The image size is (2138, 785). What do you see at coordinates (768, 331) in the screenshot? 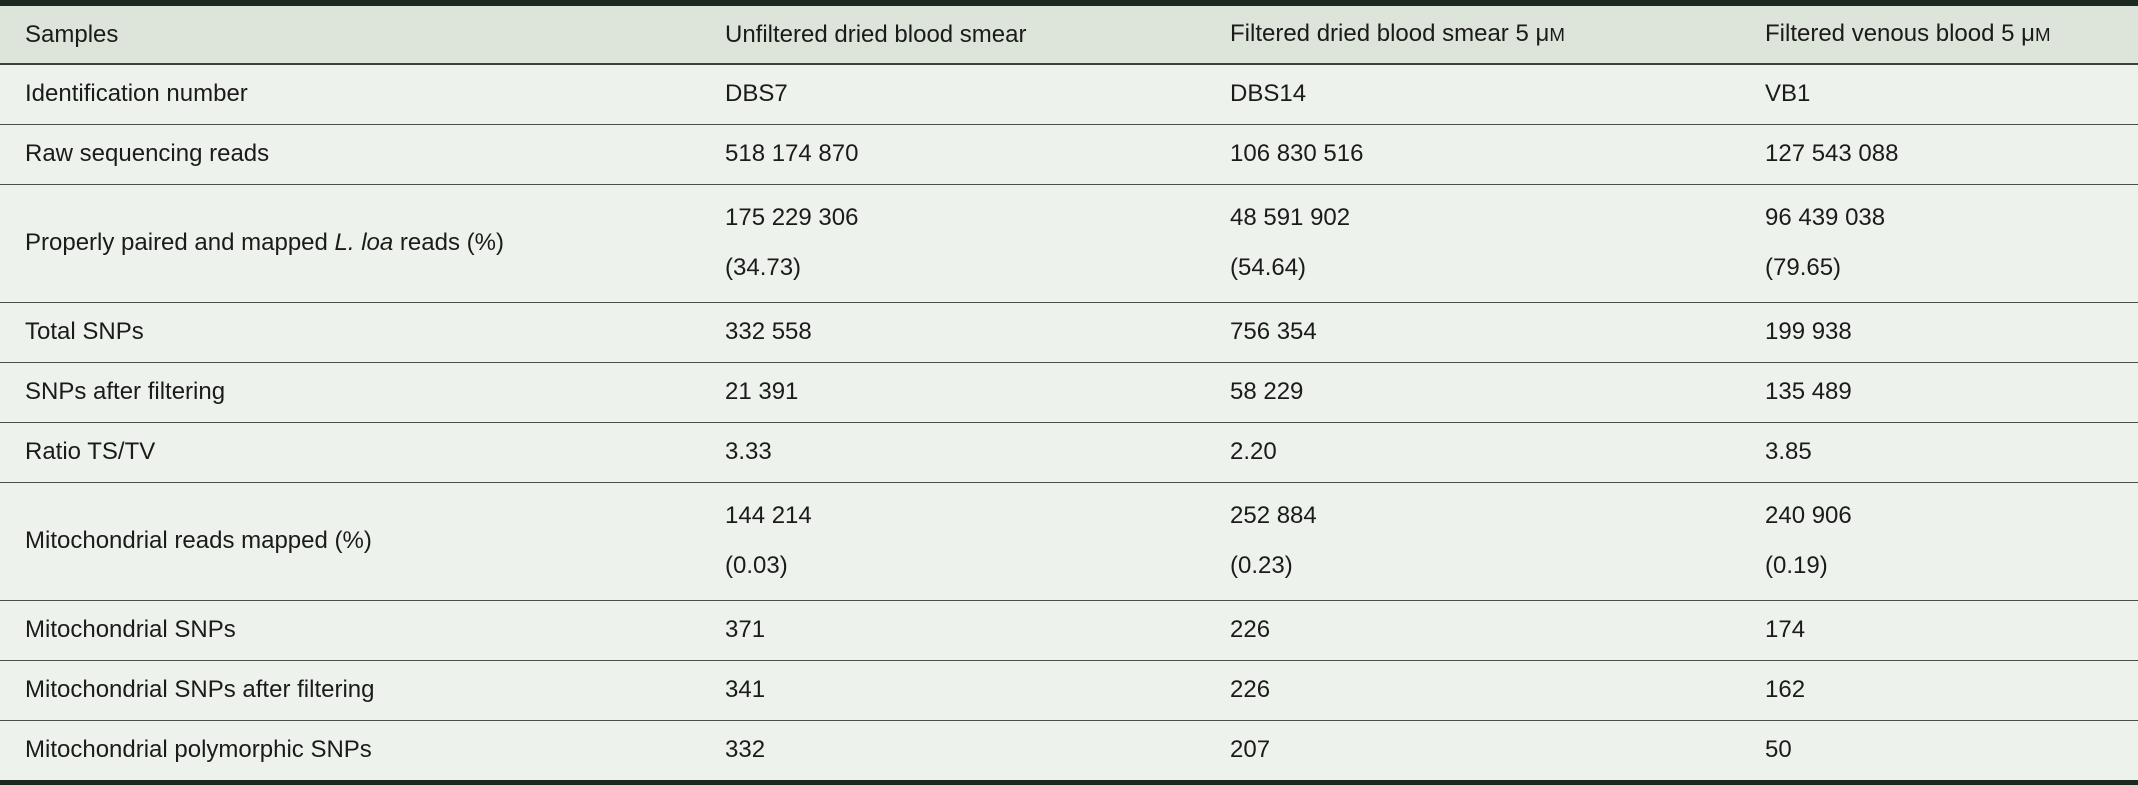
I see `cell-value: 332 558` at bounding box center [768, 331].